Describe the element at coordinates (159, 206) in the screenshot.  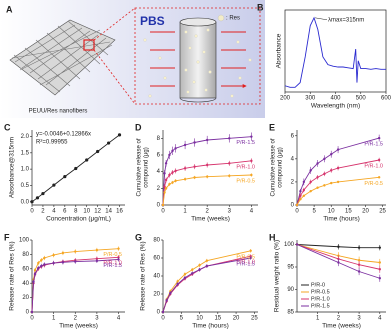
I see `y-tick-label: 0` at that location.